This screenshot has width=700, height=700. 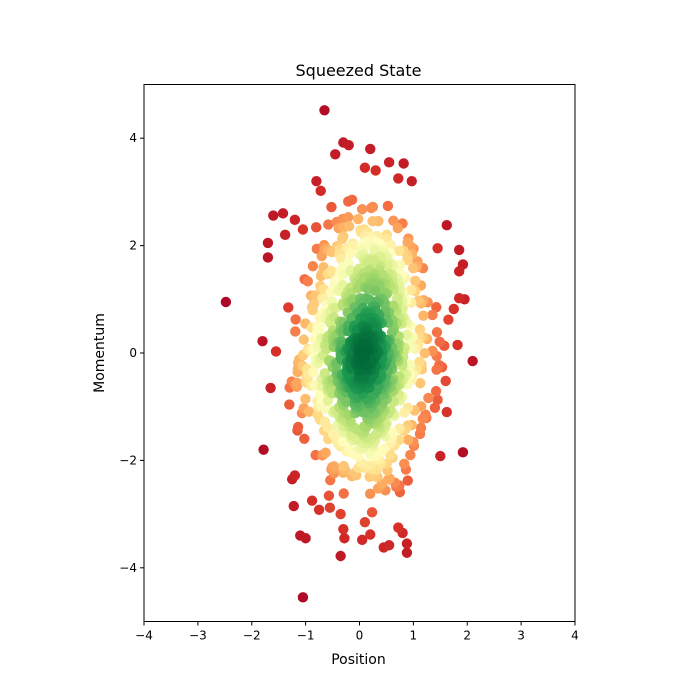 I want to click on y-axis-ticks: −4 −2 0 2 4, so click(x=131, y=353).